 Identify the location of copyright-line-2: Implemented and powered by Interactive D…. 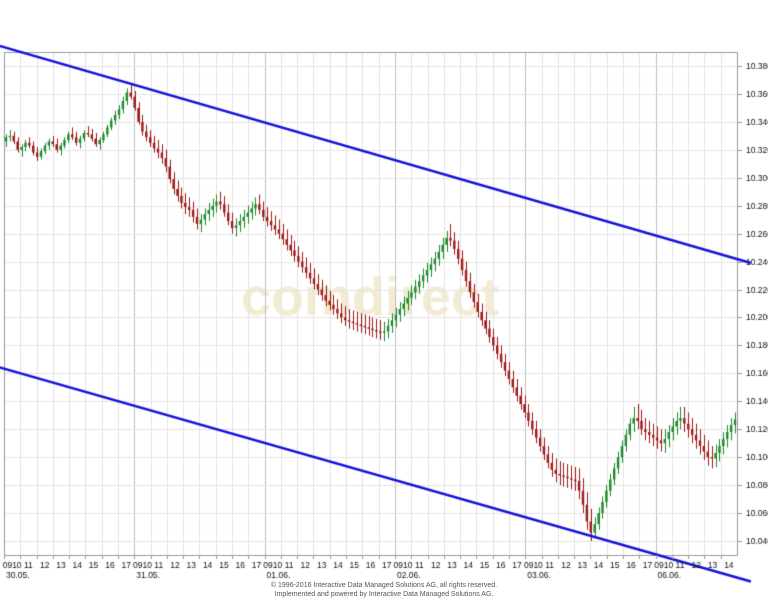
(384, 594).